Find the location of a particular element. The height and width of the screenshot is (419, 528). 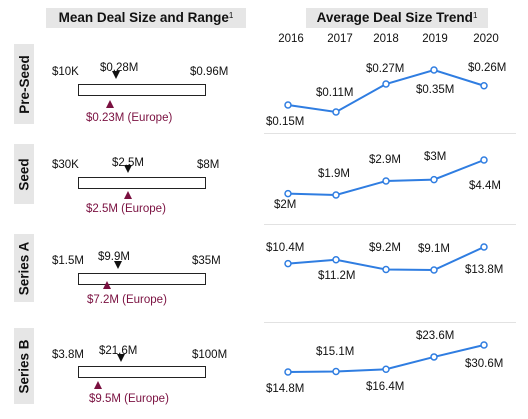

trend-panel-title: Average Deal Size Trend1 is located at coordinates (397, 18).